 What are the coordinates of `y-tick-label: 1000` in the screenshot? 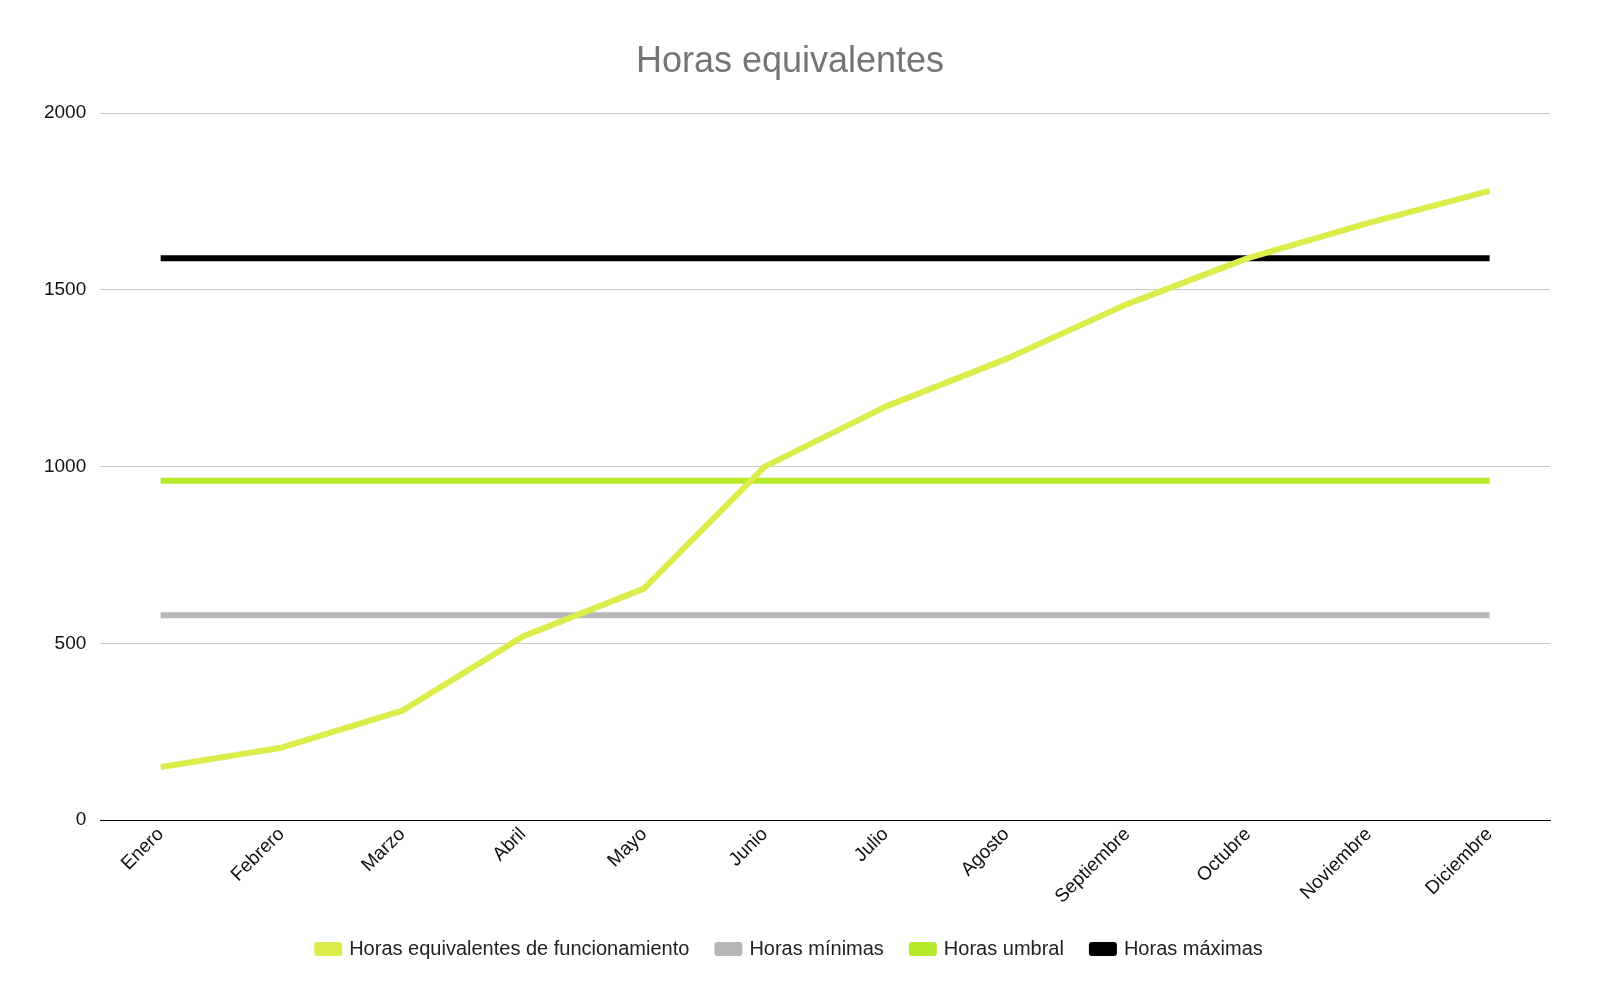 It's located at (65, 465).